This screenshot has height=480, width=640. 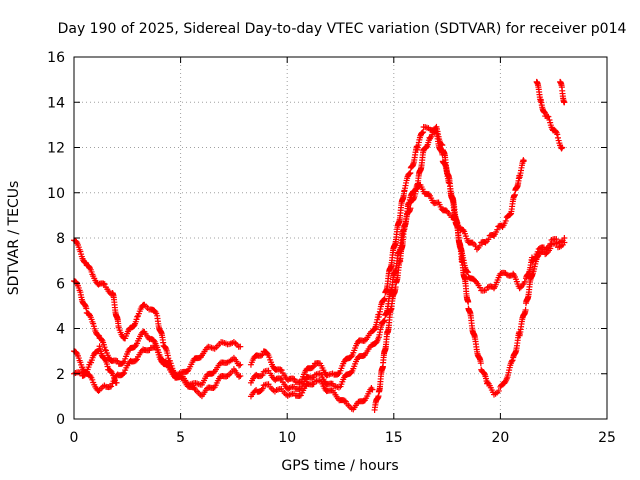 What do you see at coordinates (56, 58) in the screenshot?
I see `y-tick-label: 16` at bounding box center [56, 58].